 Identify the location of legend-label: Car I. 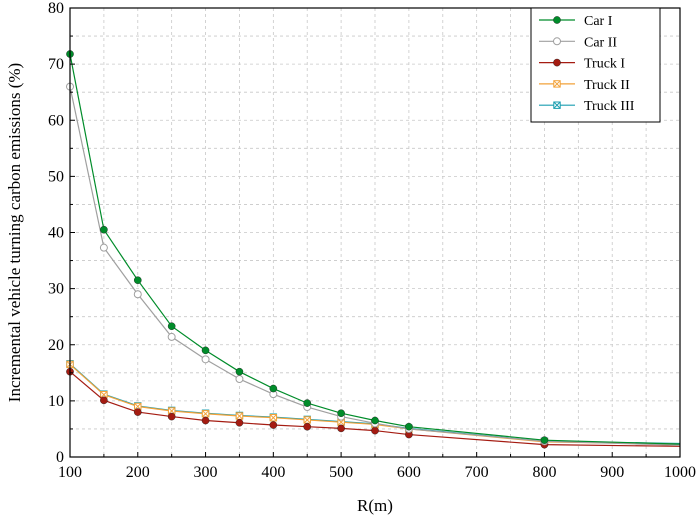
(598, 21).